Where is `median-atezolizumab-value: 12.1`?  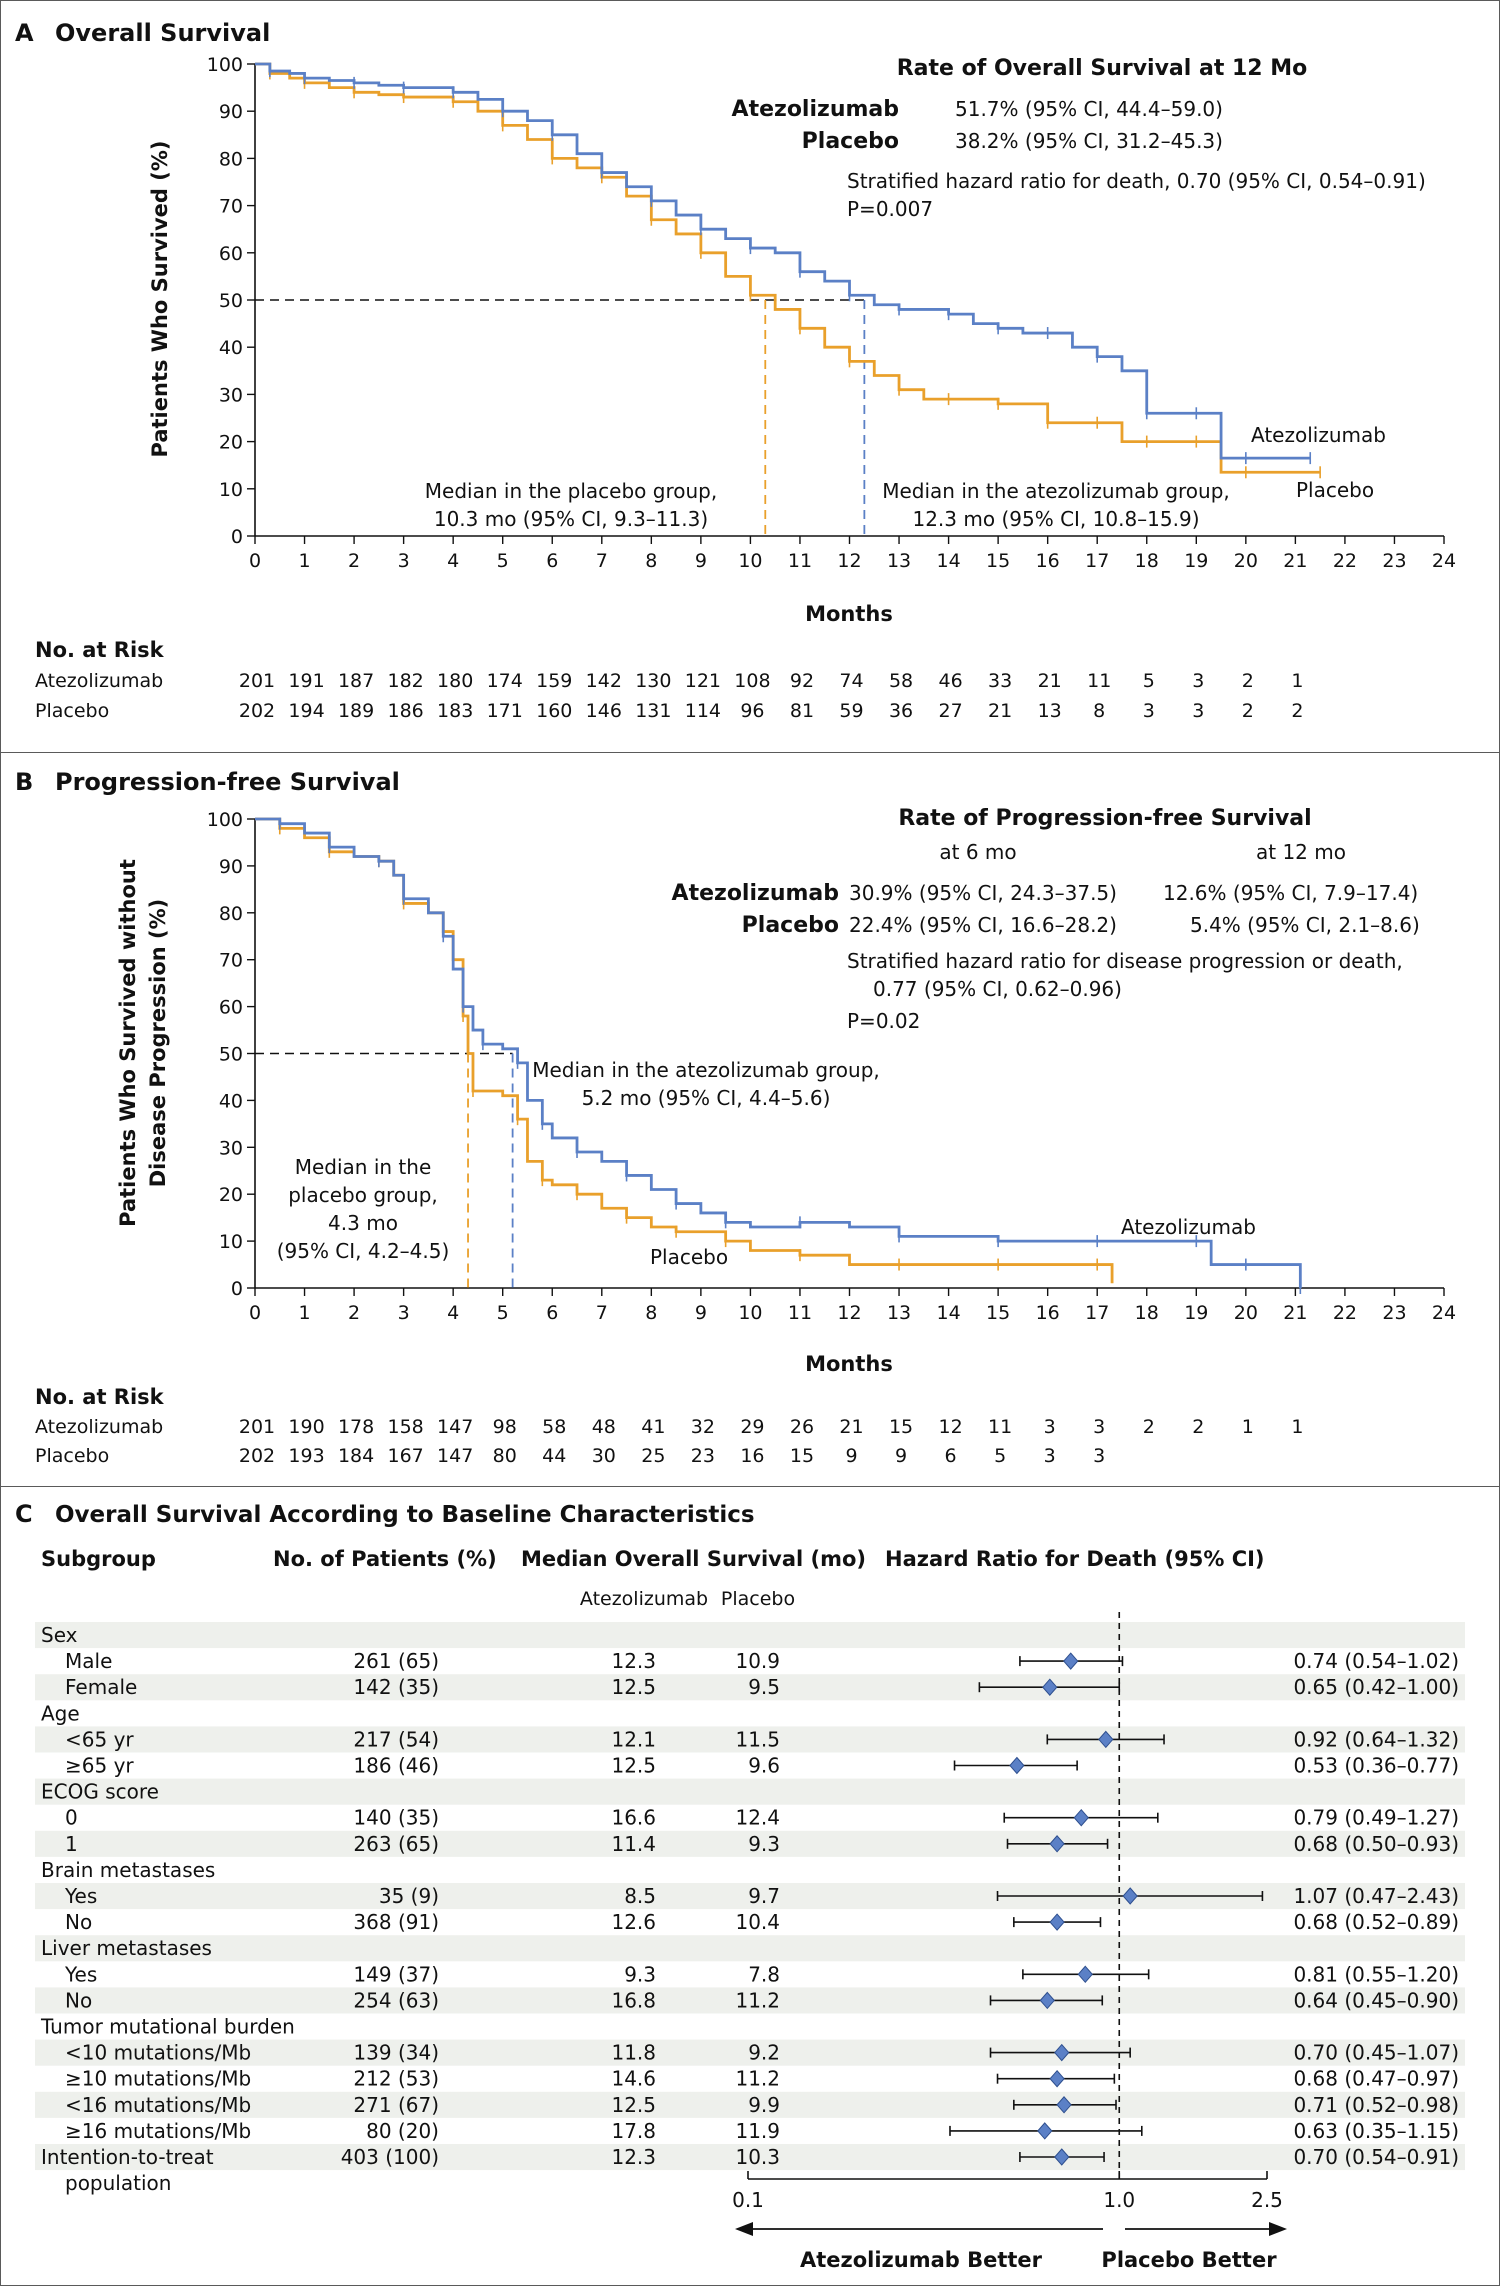
median-atezolizumab-value: 12.1 is located at coordinates (633, 1739).